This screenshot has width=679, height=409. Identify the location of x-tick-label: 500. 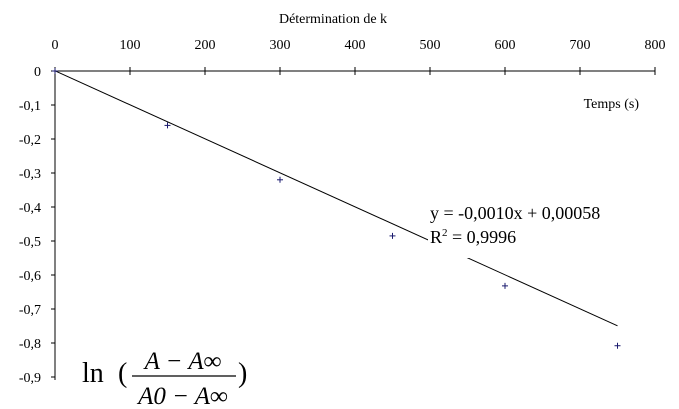
(430, 45).